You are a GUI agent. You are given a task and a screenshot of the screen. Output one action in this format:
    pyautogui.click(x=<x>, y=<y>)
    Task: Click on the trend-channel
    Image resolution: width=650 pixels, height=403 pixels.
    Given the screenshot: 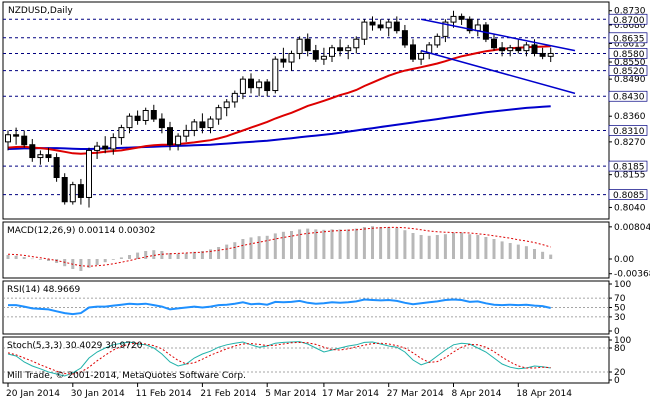 What is the action you would take?
    pyautogui.click(x=498, y=56)
    